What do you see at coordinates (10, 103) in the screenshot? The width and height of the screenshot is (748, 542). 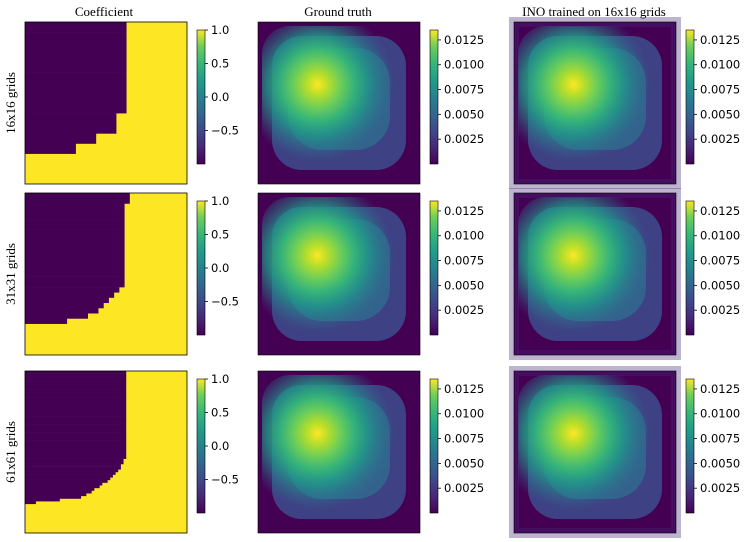 I see `row-label: 16x16 grids` at bounding box center [10, 103].